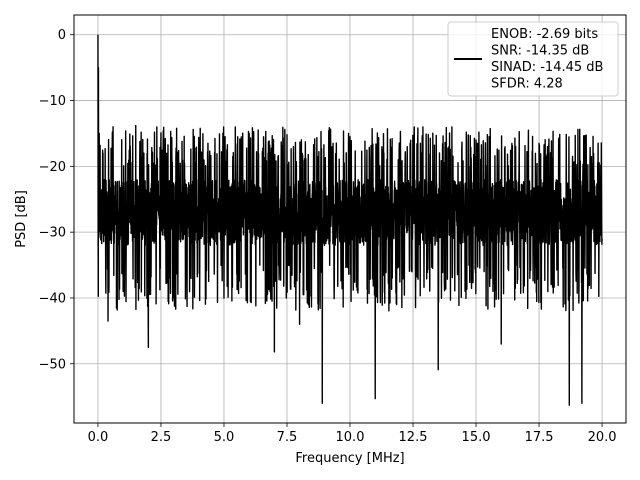  What do you see at coordinates (21, 219) in the screenshot?
I see `y-axis-label: PSD [dB]` at bounding box center [21, 219].